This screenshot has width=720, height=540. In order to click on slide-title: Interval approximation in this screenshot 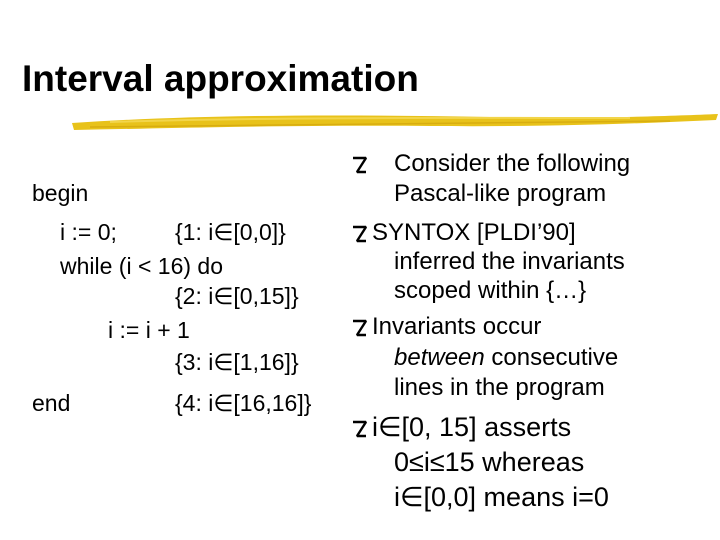, I will do `click(220, 78)`.